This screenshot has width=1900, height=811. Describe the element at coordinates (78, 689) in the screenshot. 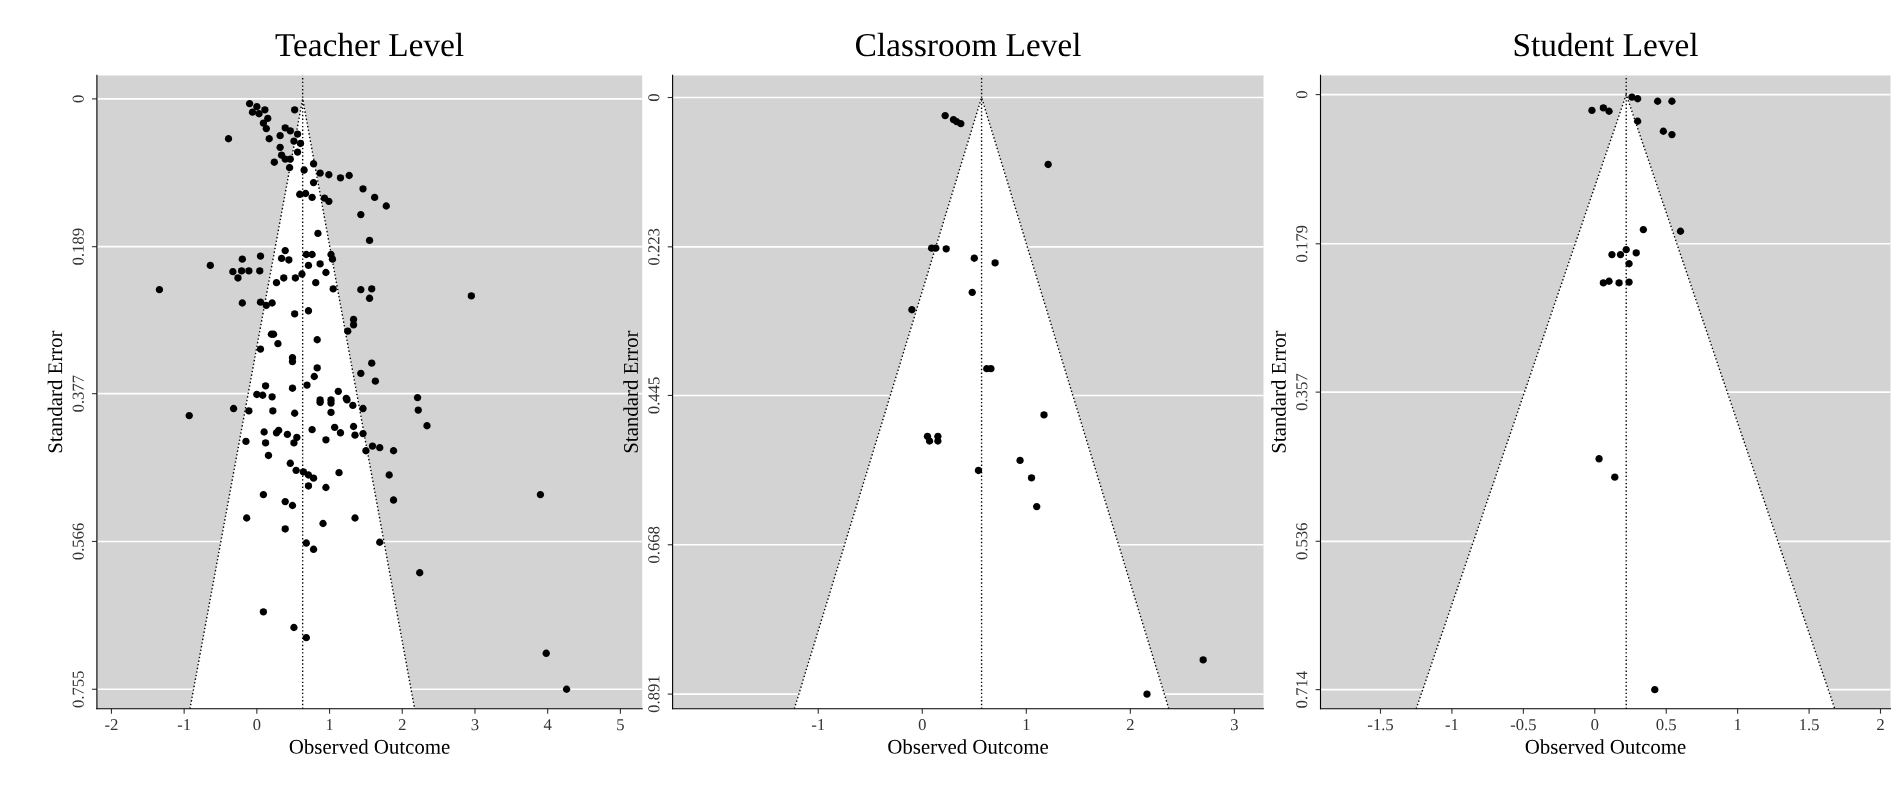

I see `y-tick-label: 0.755` at that location.